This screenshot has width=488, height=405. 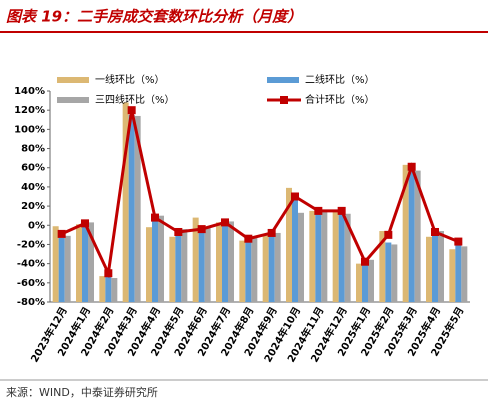 What do you see at coordinates (154, 17) in the screenshot?
I see `chart-title: 图表 19：二手房成交套数环比分析（月度）` at bounding box center [154, 17].